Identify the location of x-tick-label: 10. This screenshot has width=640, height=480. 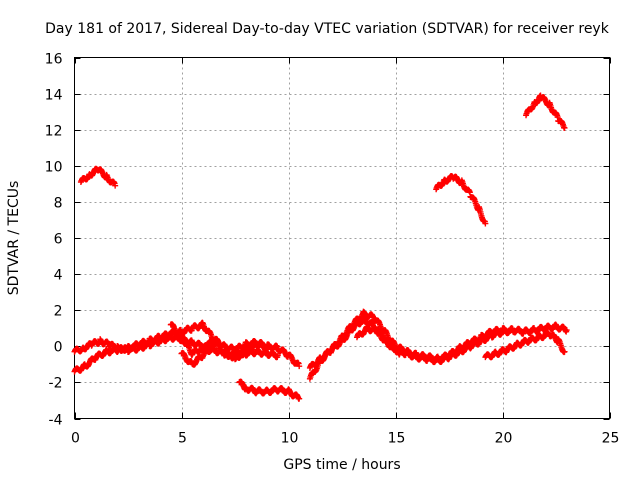
(290, 439).